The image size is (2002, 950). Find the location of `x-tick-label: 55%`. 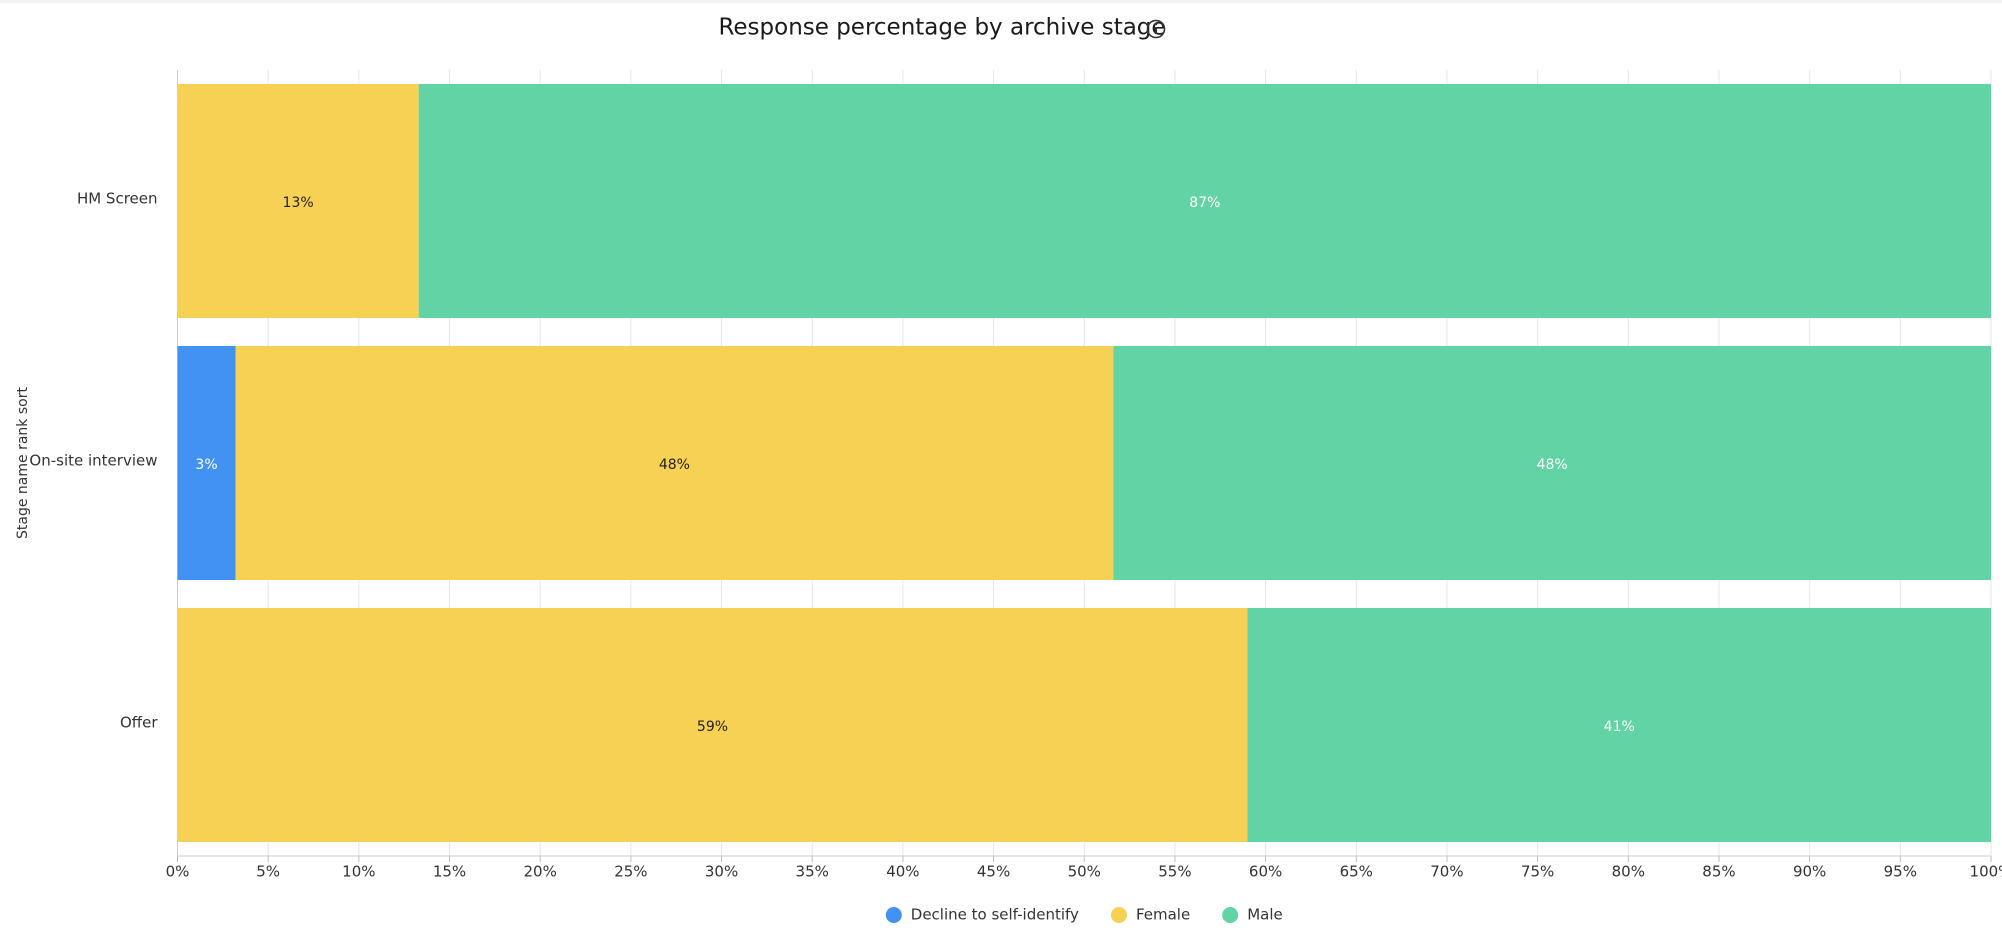

x-tick-label: 55% is located at coordinates (1174, 872).